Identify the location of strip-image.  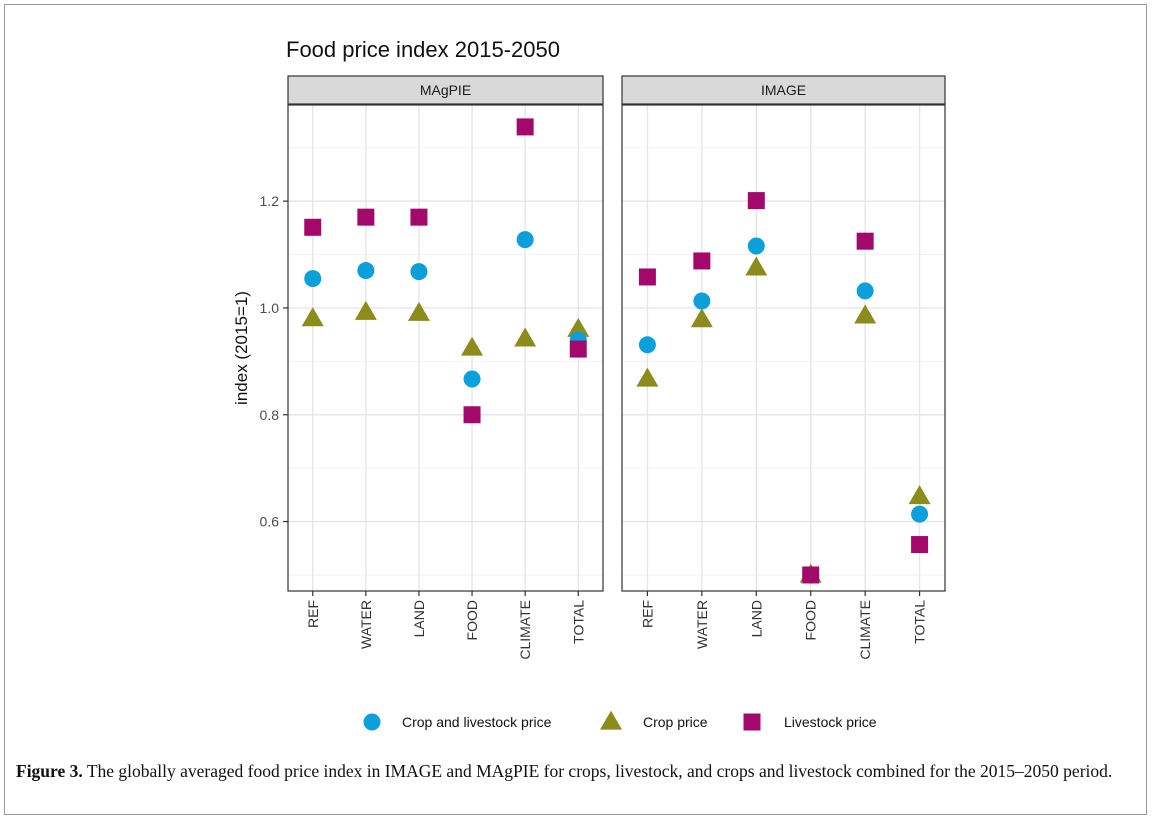
(783, 90).